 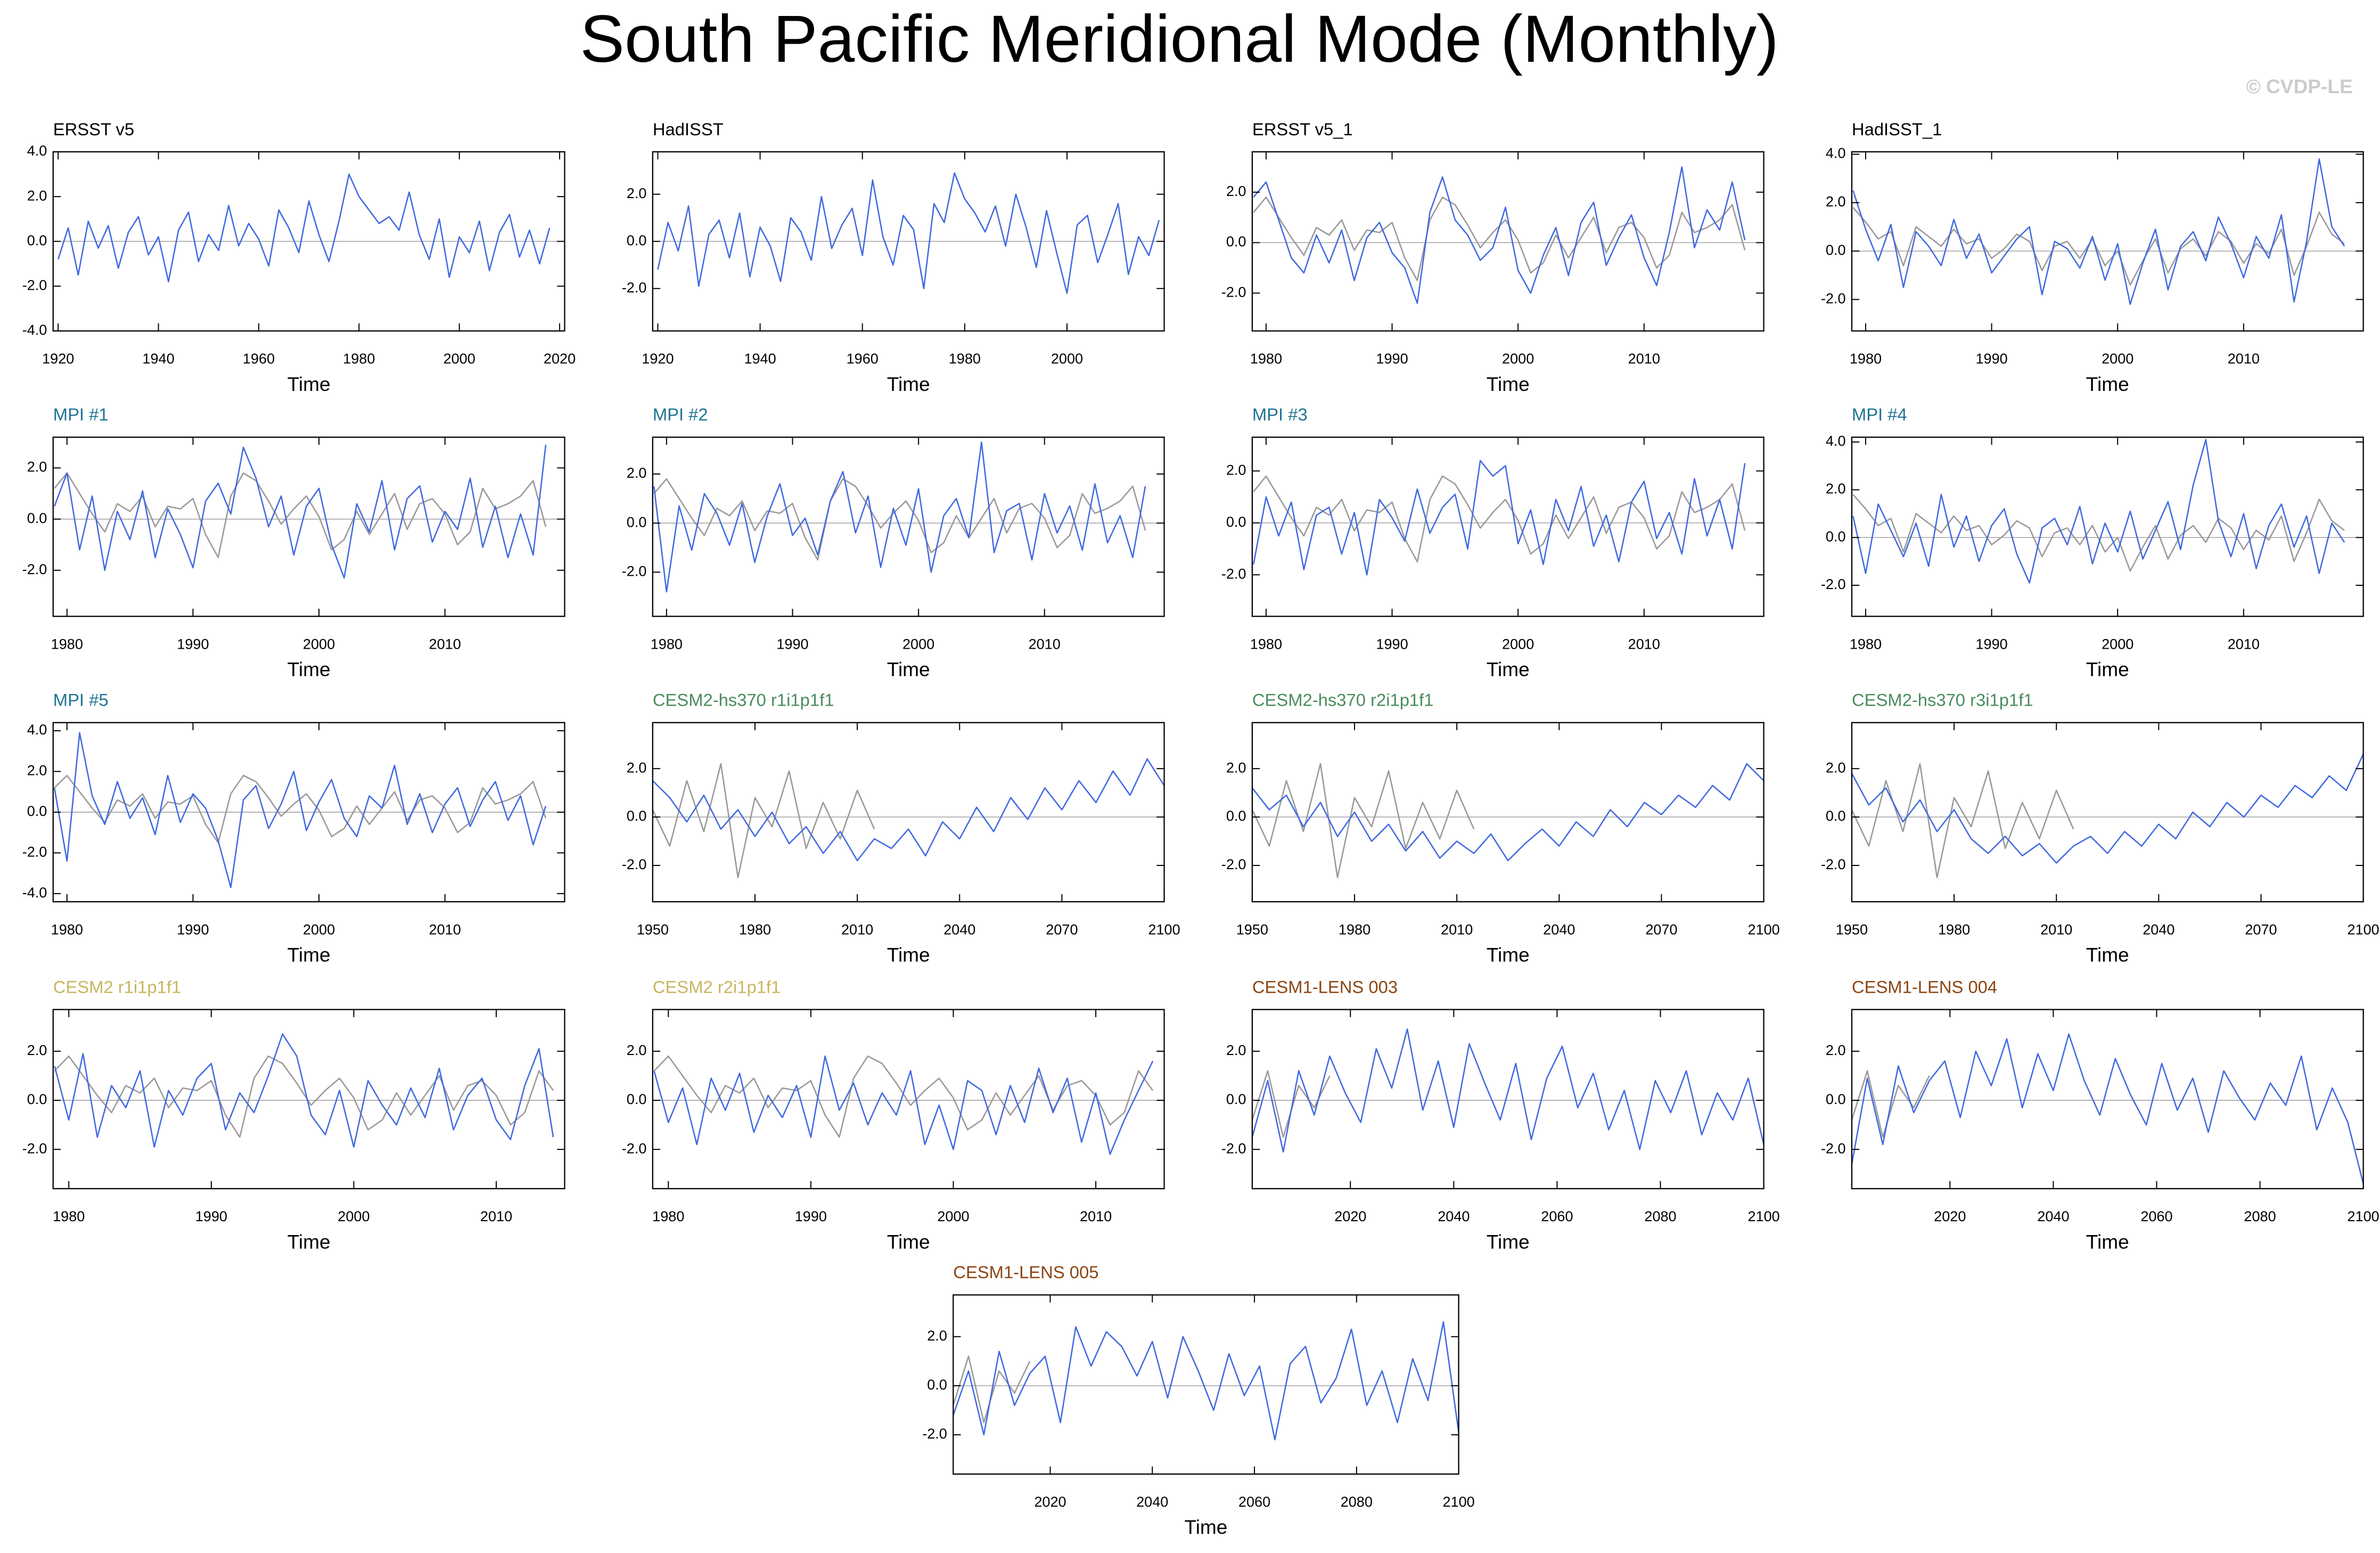 What do you see at coordinates (680, 414) in the screenshot?
I see `panel-title: MPI #2` at bounding box center [680, 414].